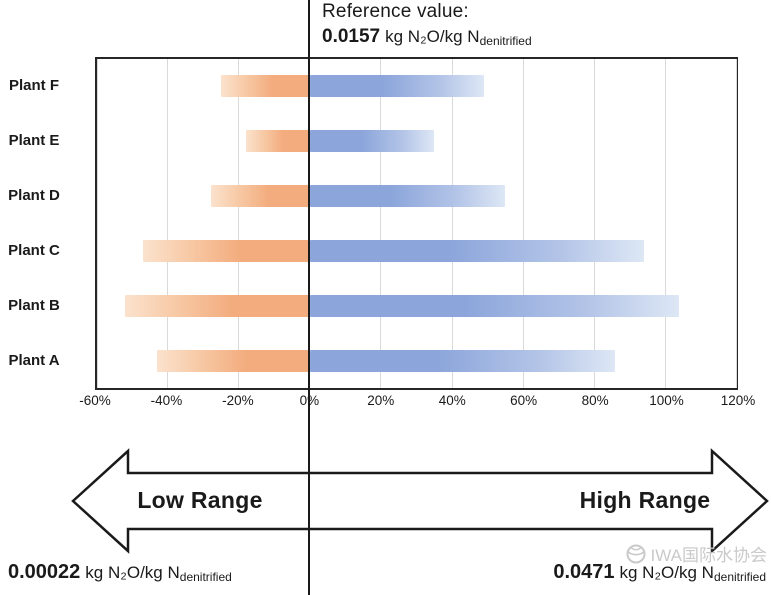 Image resolution: width=771 pixels, height=595 pixels. Describe the element at coordinates (351, 36) in the screenshot. I see `reference-value: 0.0157` at that location.